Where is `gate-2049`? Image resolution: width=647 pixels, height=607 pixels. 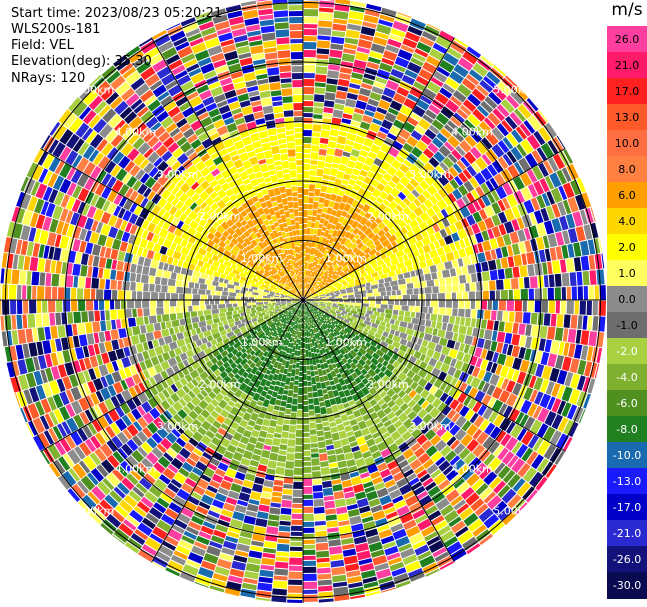
gate-2049 is located at coordinates (243, 236).